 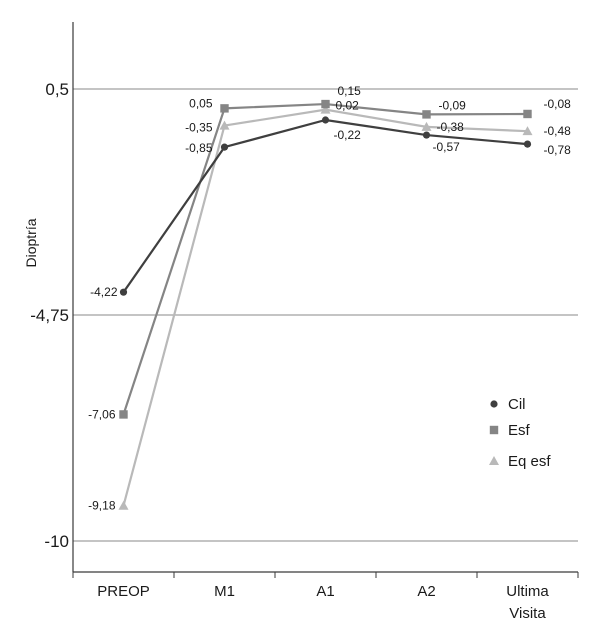 What do you see at coordinates (350, 91) in the screenshot?
I see `data-label: 0,15` at bounding box center [350, 91].